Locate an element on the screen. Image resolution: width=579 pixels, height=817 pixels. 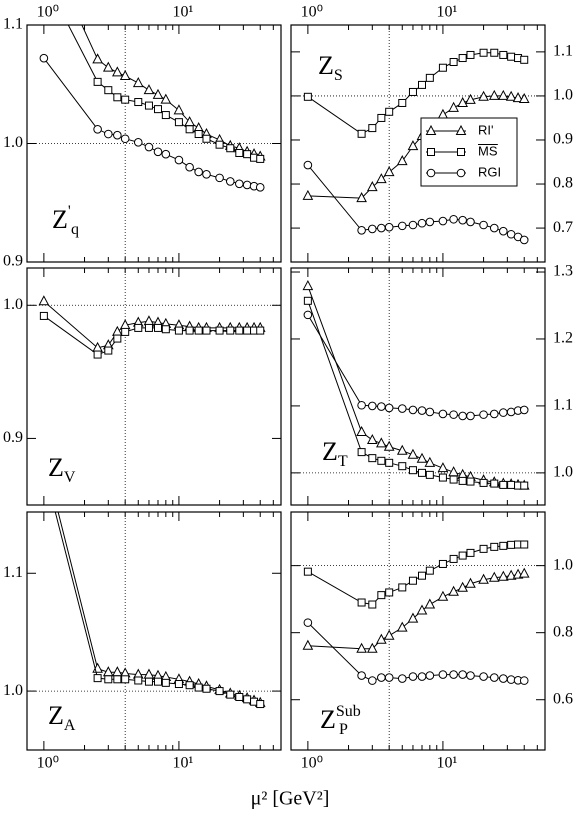
panel-frame is located at coordinates (418, 143).